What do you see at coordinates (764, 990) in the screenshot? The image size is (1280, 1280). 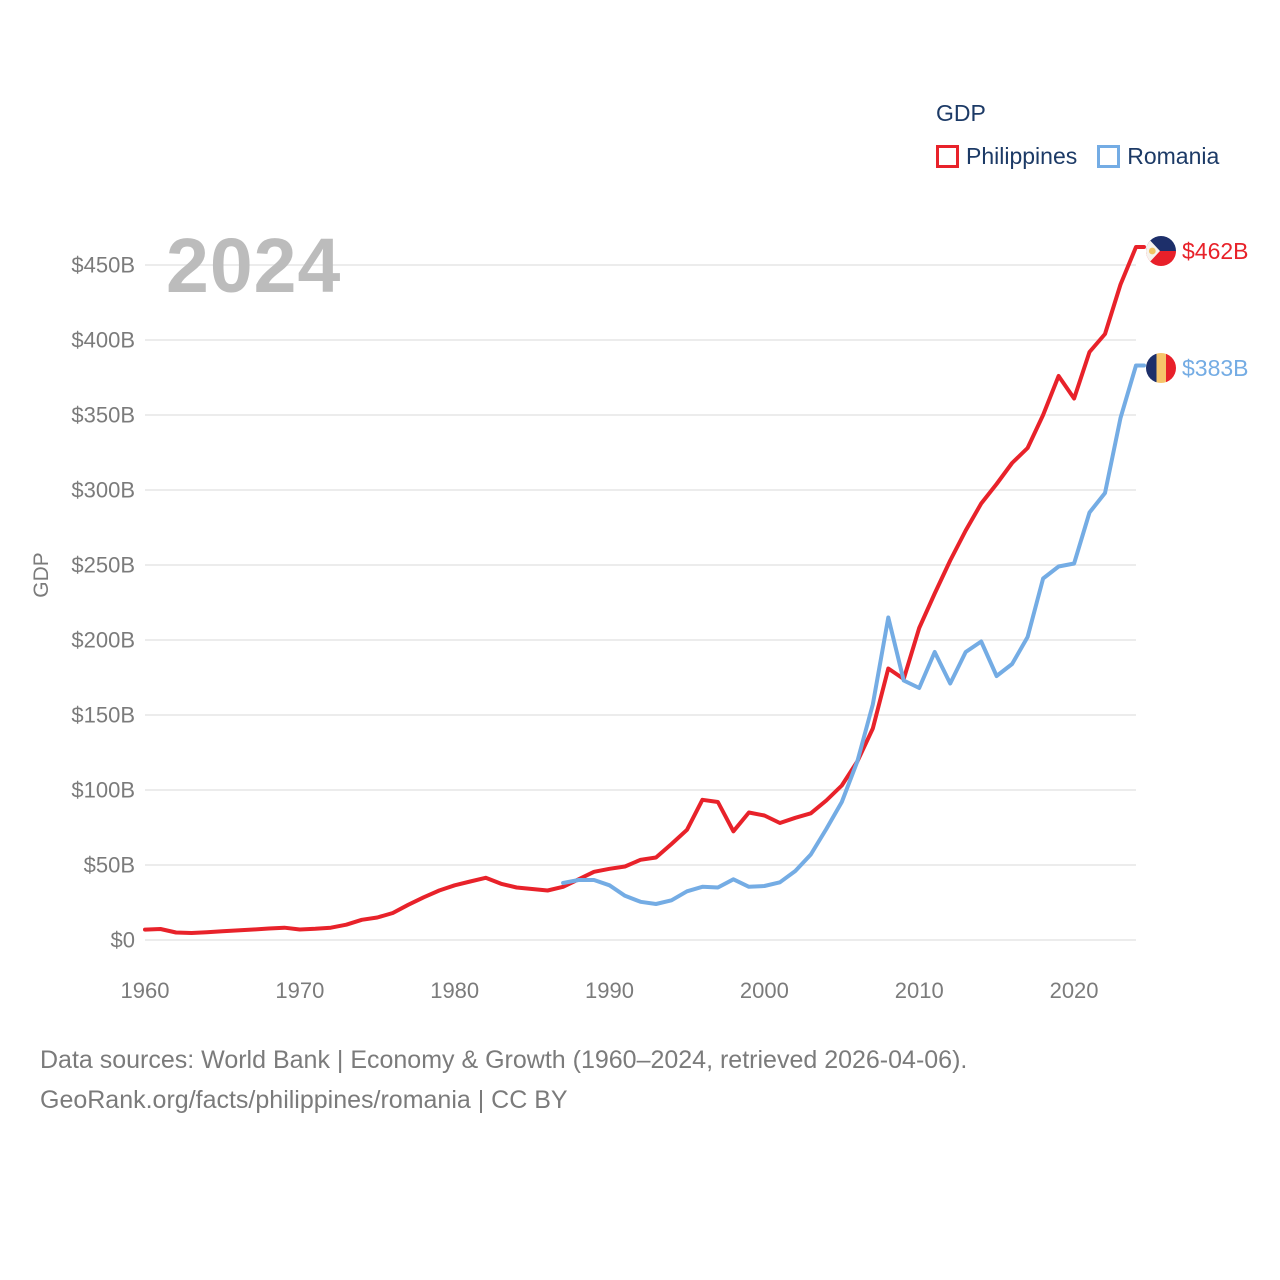 I see `x-tick-label: 2000` at bounding box center [764, 990].